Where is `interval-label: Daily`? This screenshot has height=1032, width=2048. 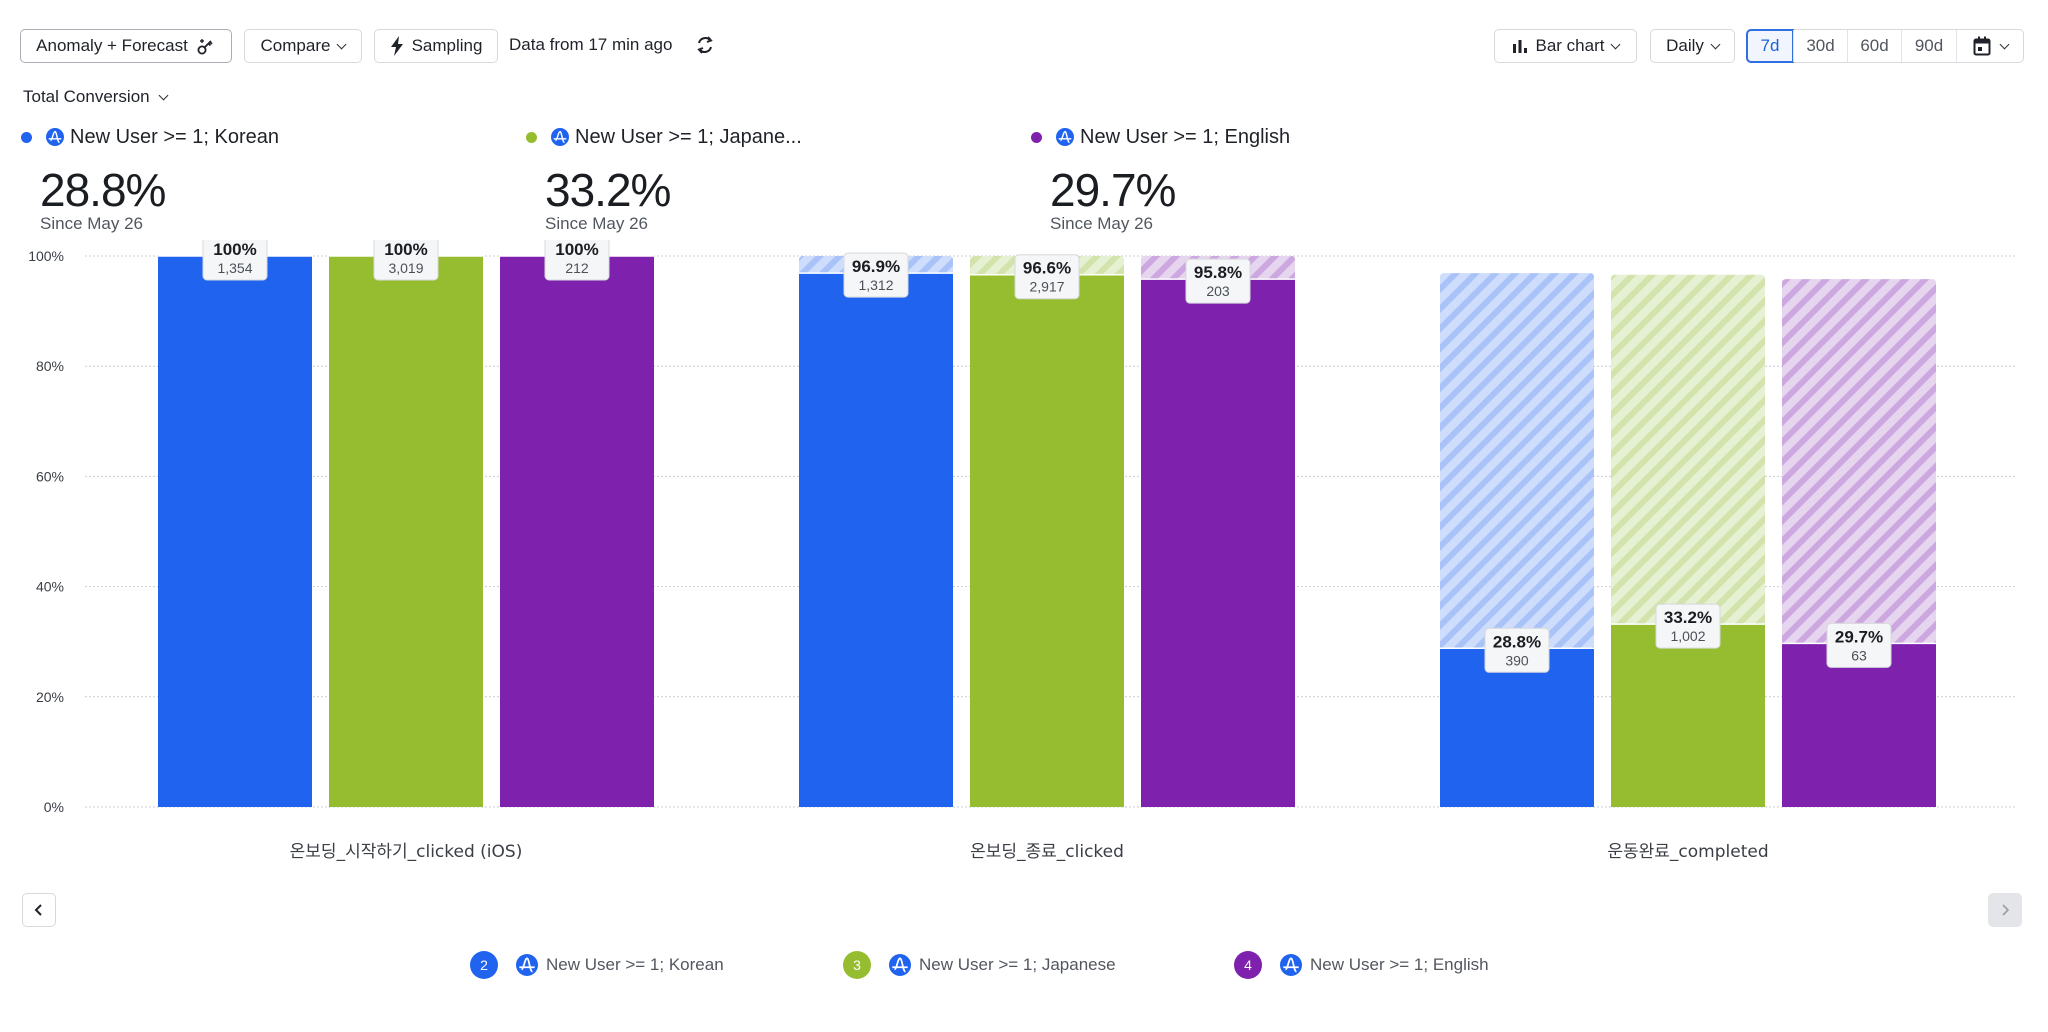
interval-label: Daily is located at coordinates (1685, 45).